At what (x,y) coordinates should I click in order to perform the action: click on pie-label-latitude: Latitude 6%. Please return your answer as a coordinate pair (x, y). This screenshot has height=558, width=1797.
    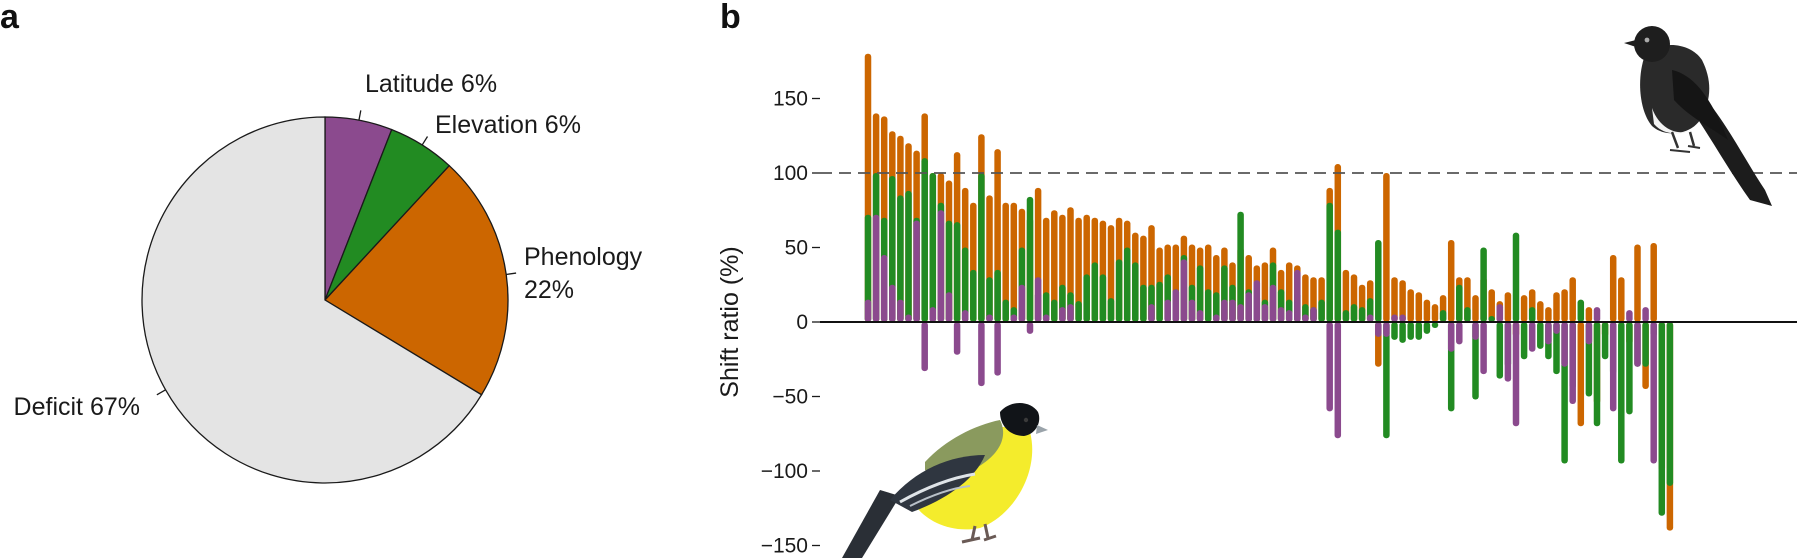
    Looking at the image, I should click on (431, 84).